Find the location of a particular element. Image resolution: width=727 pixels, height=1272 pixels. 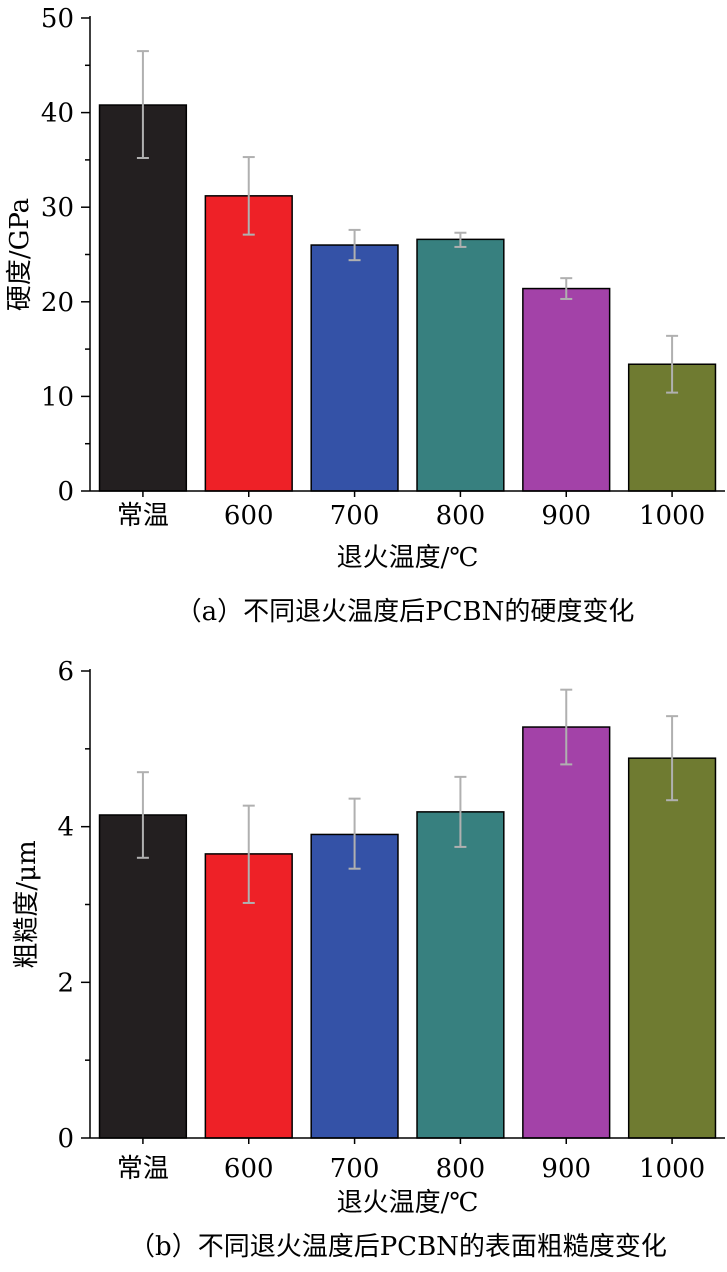

y-tick-label: 20 is located at coordinates (57, 303).